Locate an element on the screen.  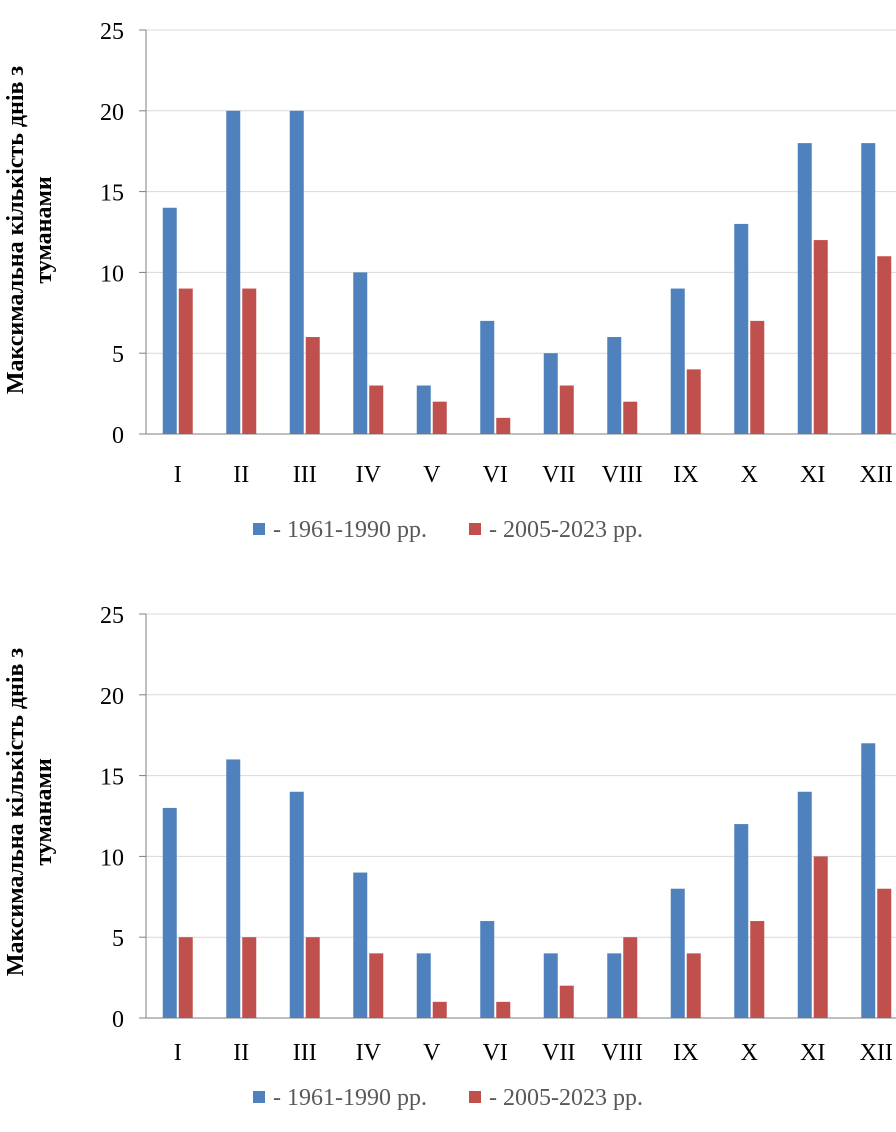
y-tick-label: 20 is located at coordinates (112, 113).